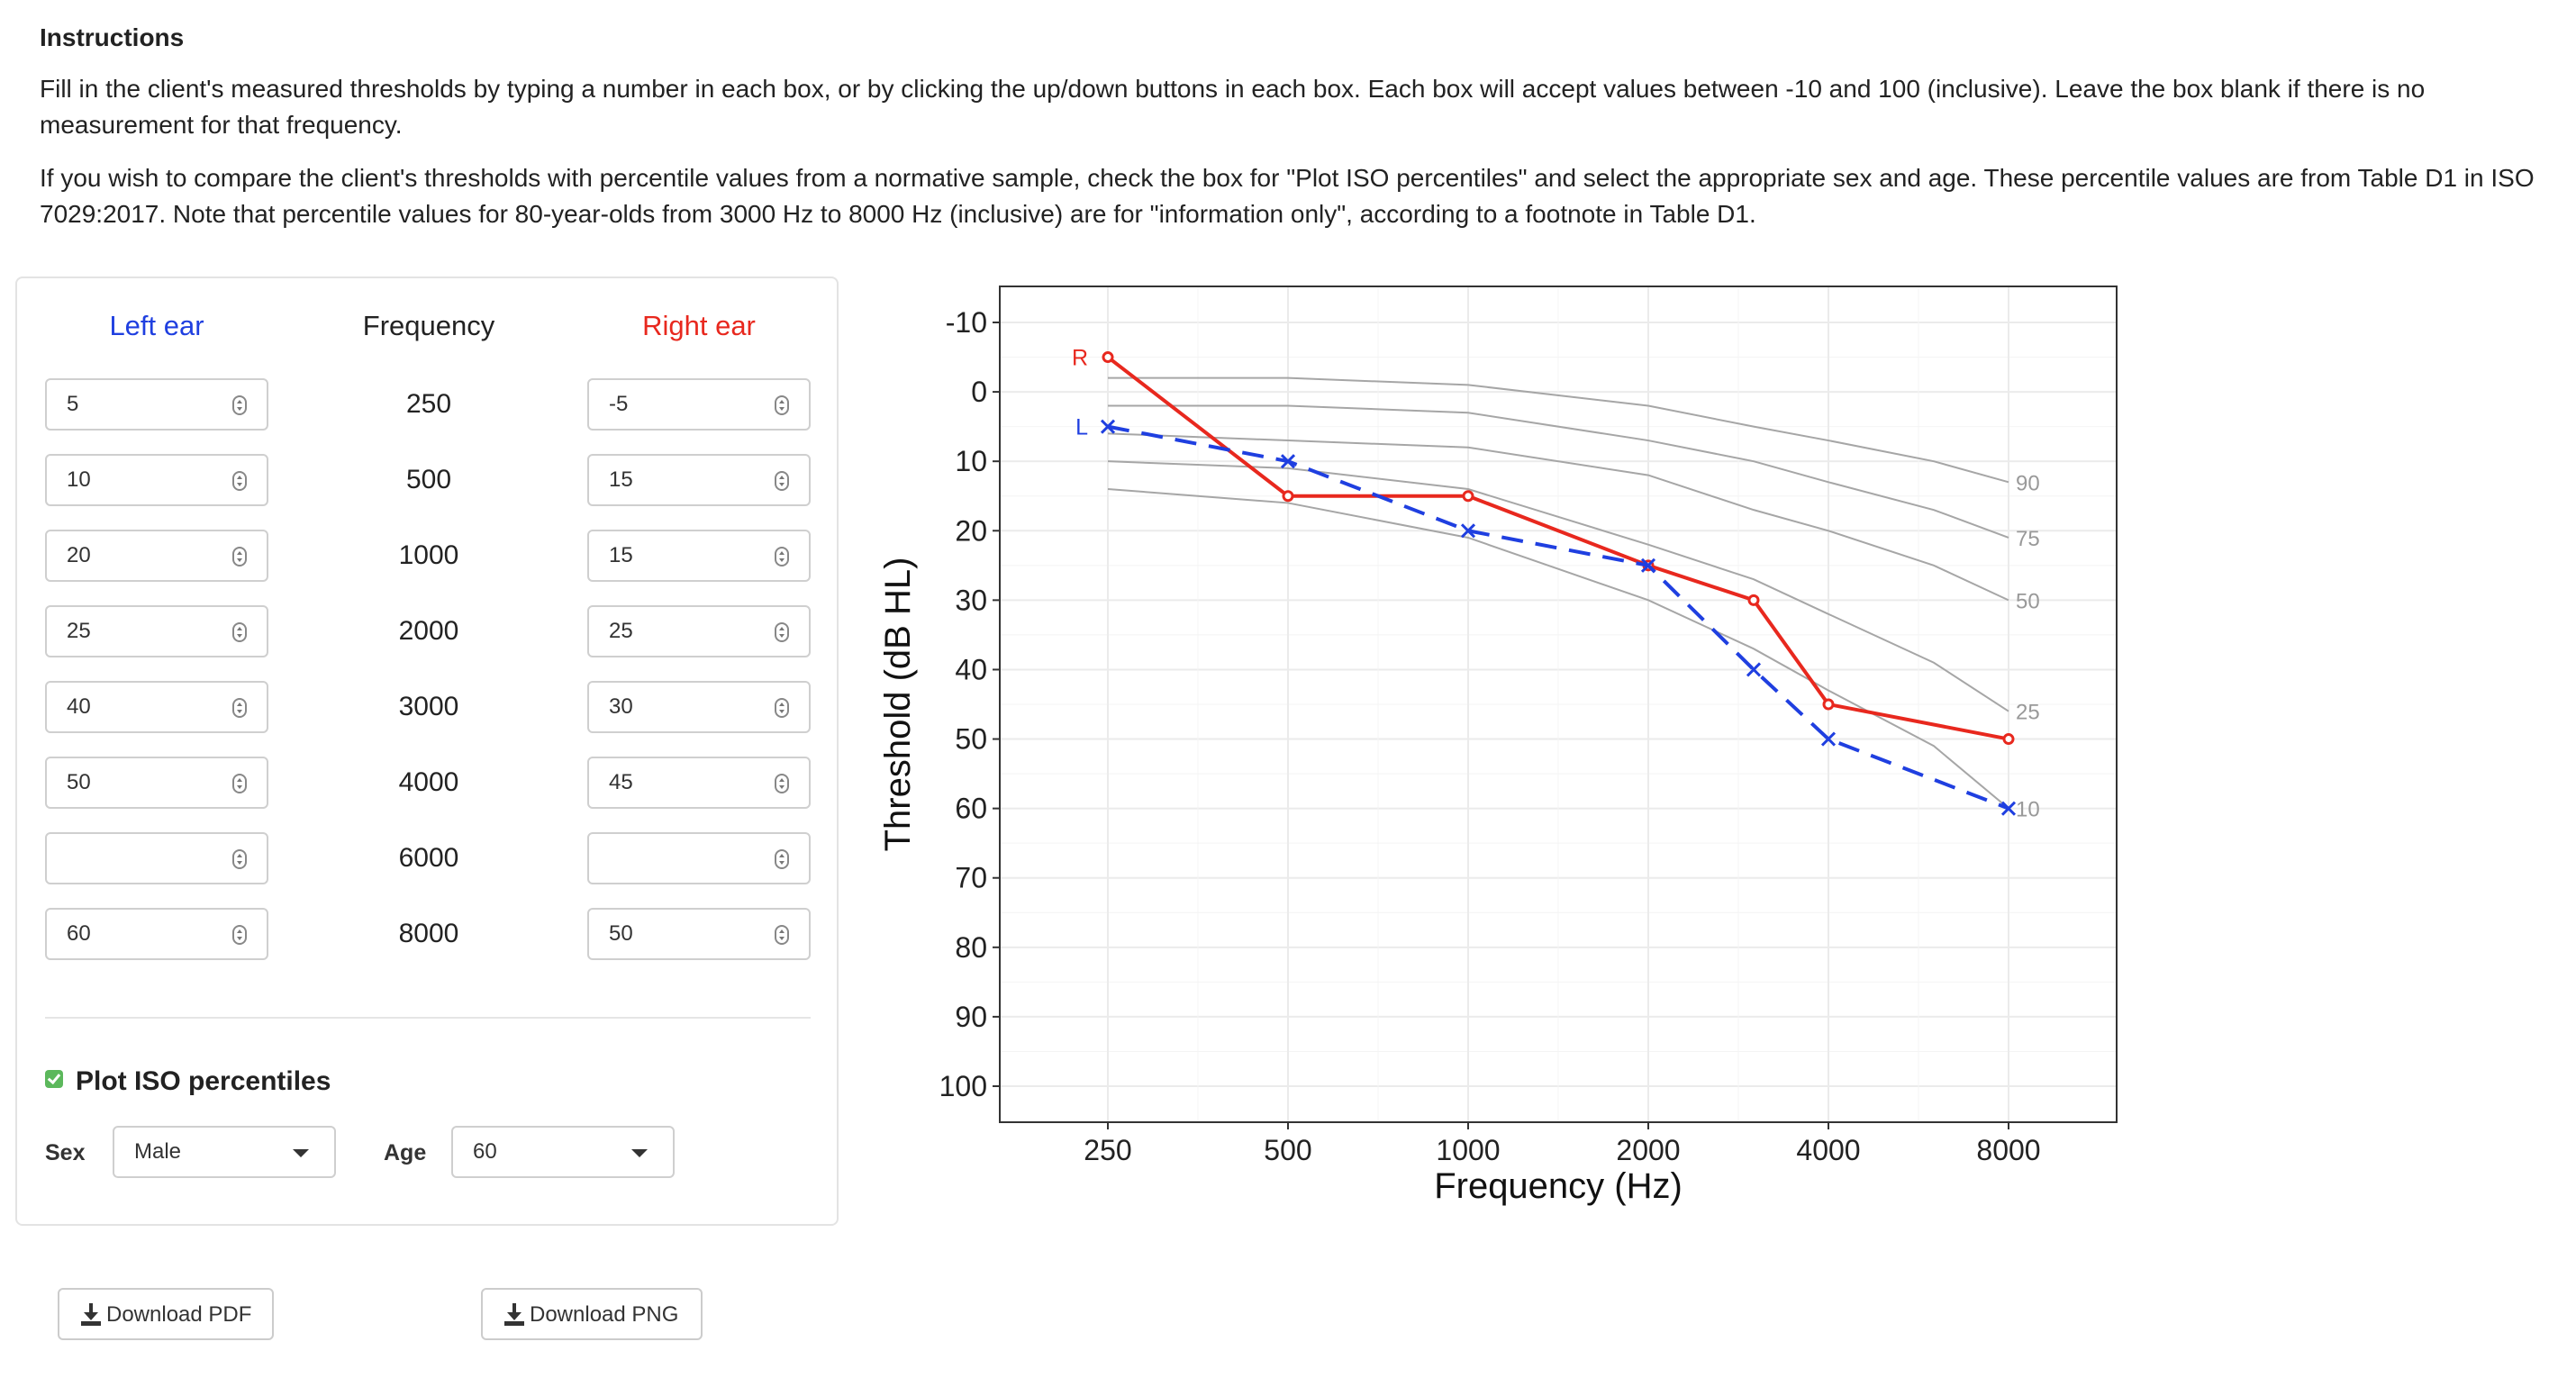  Describe the element at coordinates (699, 707) in the screenshot. I see `right-ear-threshold-input: 30` at that location.